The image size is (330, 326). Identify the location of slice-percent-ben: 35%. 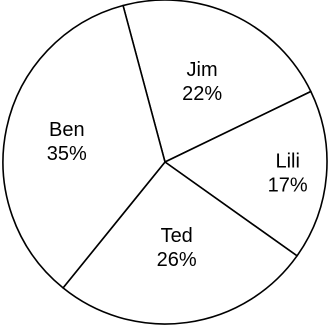
(67, 154).